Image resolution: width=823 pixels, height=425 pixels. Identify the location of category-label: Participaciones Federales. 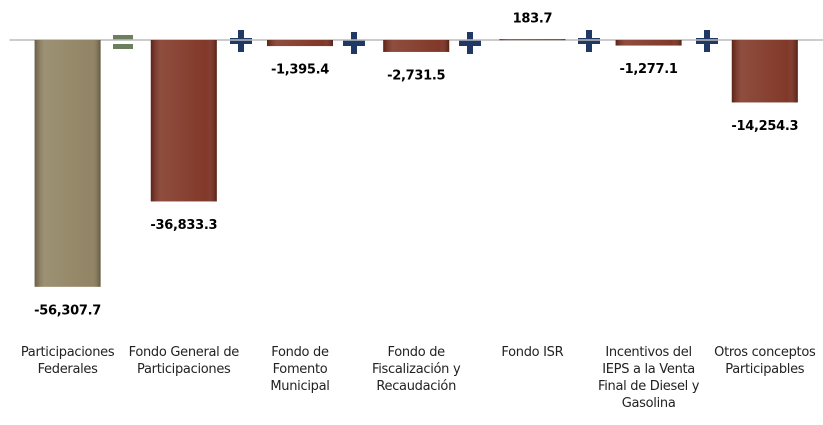
(67, 361).